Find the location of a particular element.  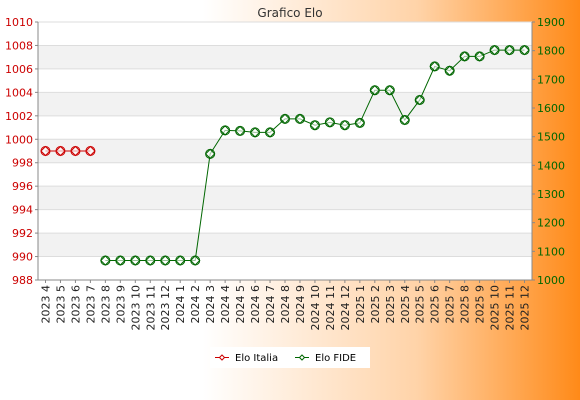

legend-label: Elo FIDE is located at coordinates (335, 358).